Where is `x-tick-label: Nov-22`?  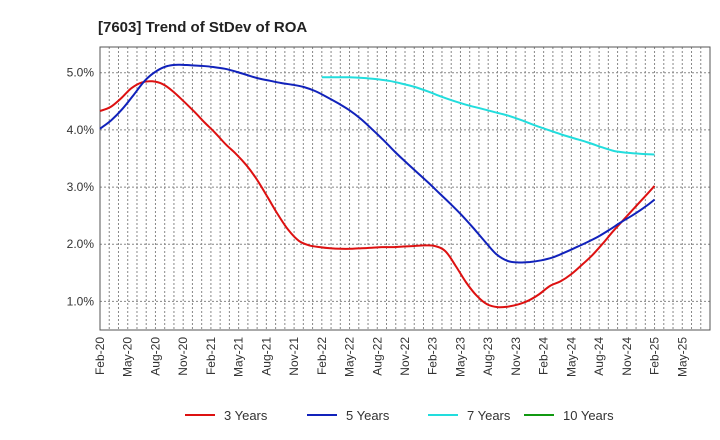 x-tick-label: Nov-22 is located at coordinates (405, 356).